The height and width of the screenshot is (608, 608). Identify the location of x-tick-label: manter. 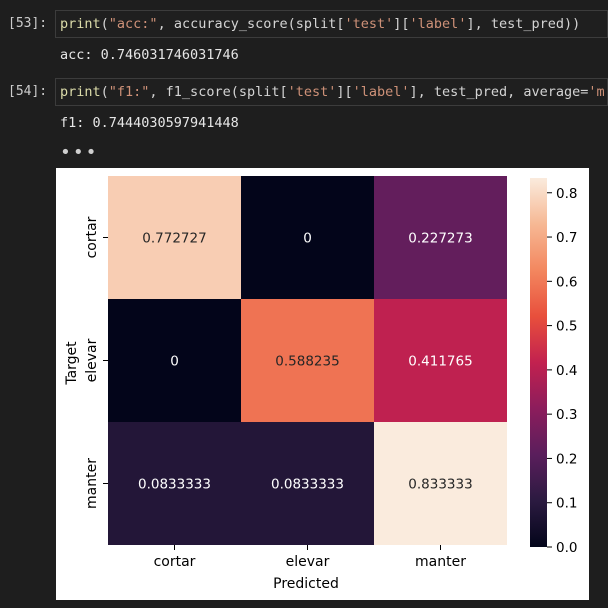
(440, 562).